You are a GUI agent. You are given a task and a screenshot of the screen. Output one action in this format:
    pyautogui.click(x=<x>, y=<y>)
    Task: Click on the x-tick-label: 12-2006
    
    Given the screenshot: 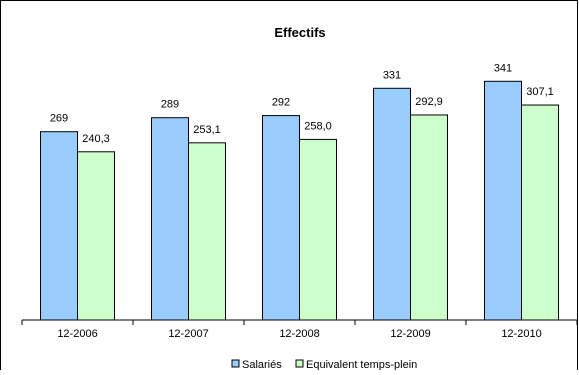 What is the action you would take?
    pyautogui.click(x=77, y=334)
    